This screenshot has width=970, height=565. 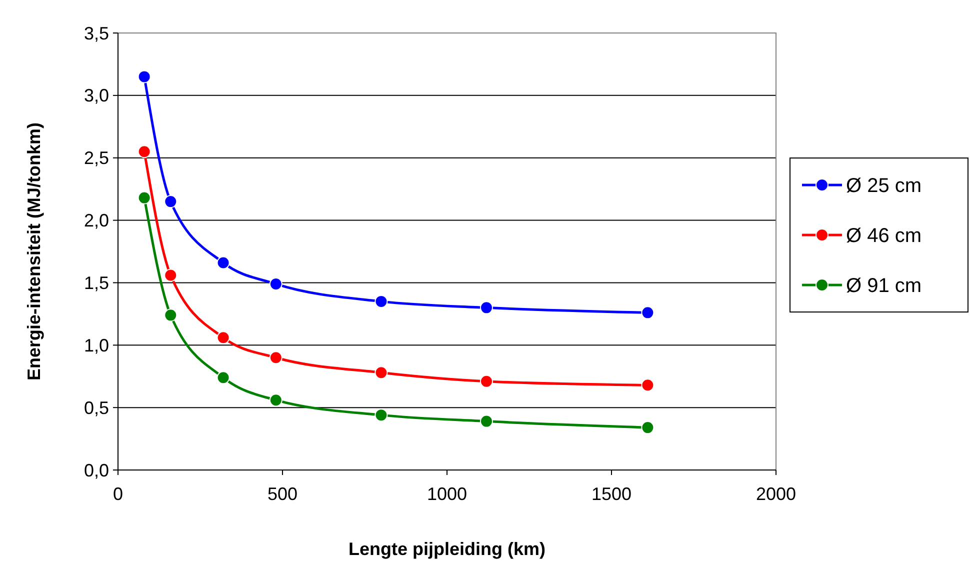 What do you see at coordinates (96, 408) in the screenshot?
I see `y-tick-label: 0,5` at bounding box center [96, 408].